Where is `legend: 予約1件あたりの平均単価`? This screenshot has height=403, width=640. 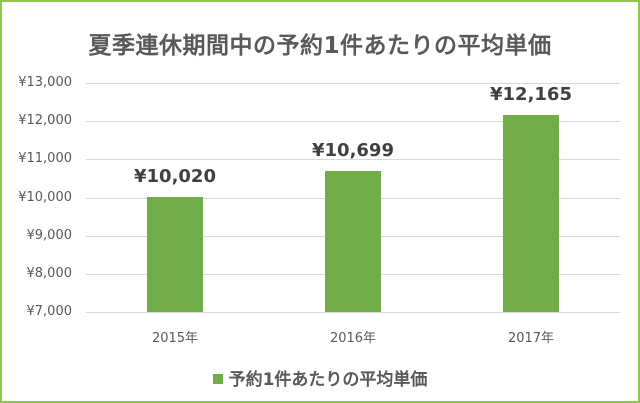 legend: 予約1件あたりの平均単価 is located at coordinates (320, 377).